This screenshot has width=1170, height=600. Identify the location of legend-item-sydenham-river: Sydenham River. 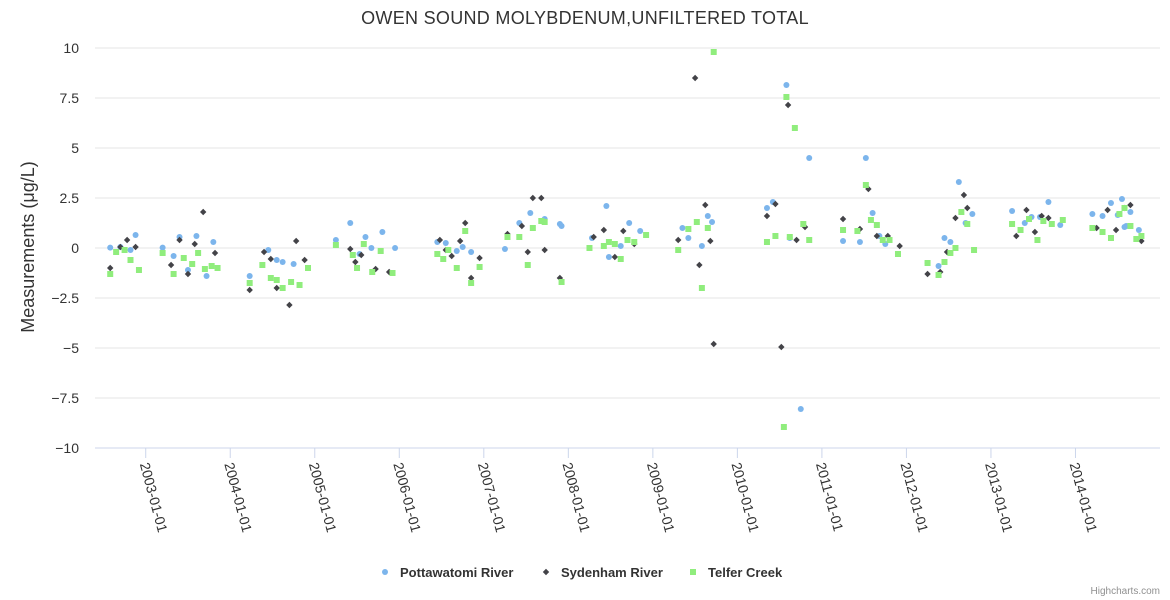
(602, 572).